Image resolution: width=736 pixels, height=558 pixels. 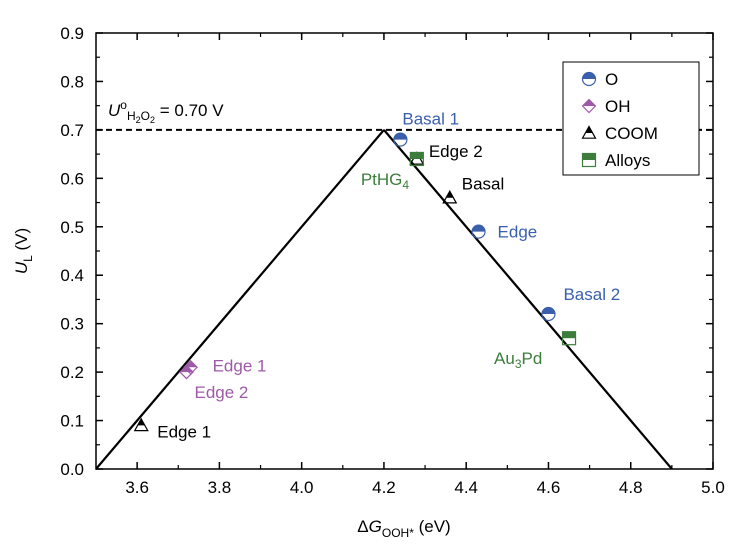 I want to click on legend-marker-coom, so click(x=589, y=132).